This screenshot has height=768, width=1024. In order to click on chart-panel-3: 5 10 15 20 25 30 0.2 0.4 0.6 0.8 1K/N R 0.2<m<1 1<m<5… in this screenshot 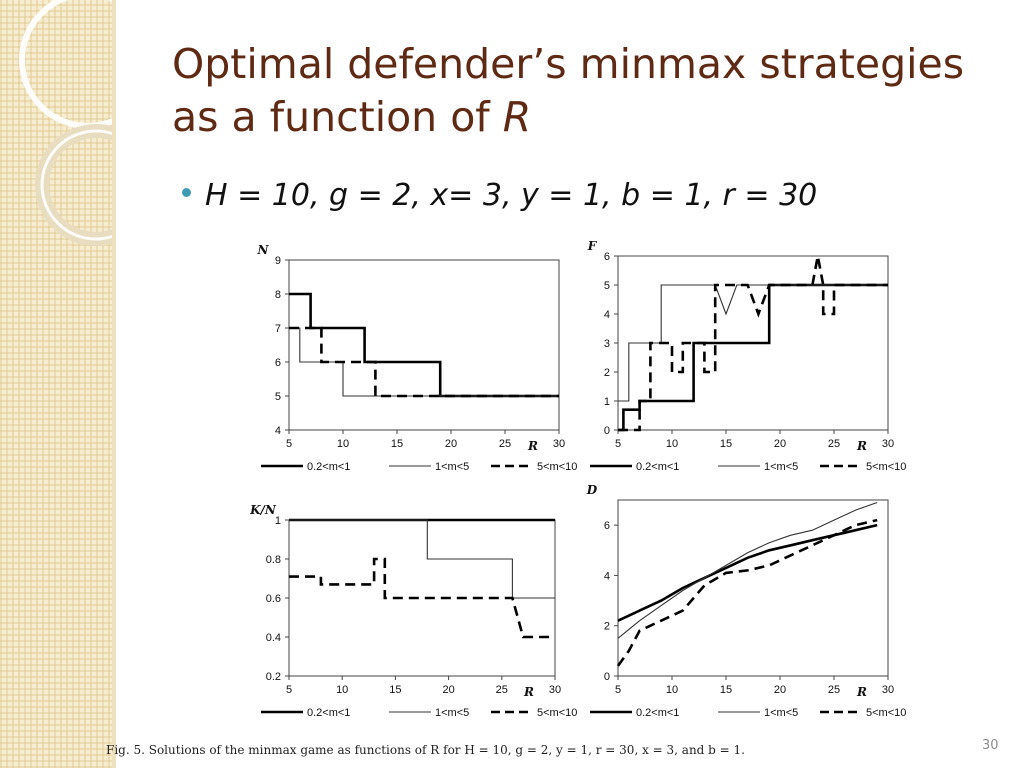, I will do `click(413, 611)`.